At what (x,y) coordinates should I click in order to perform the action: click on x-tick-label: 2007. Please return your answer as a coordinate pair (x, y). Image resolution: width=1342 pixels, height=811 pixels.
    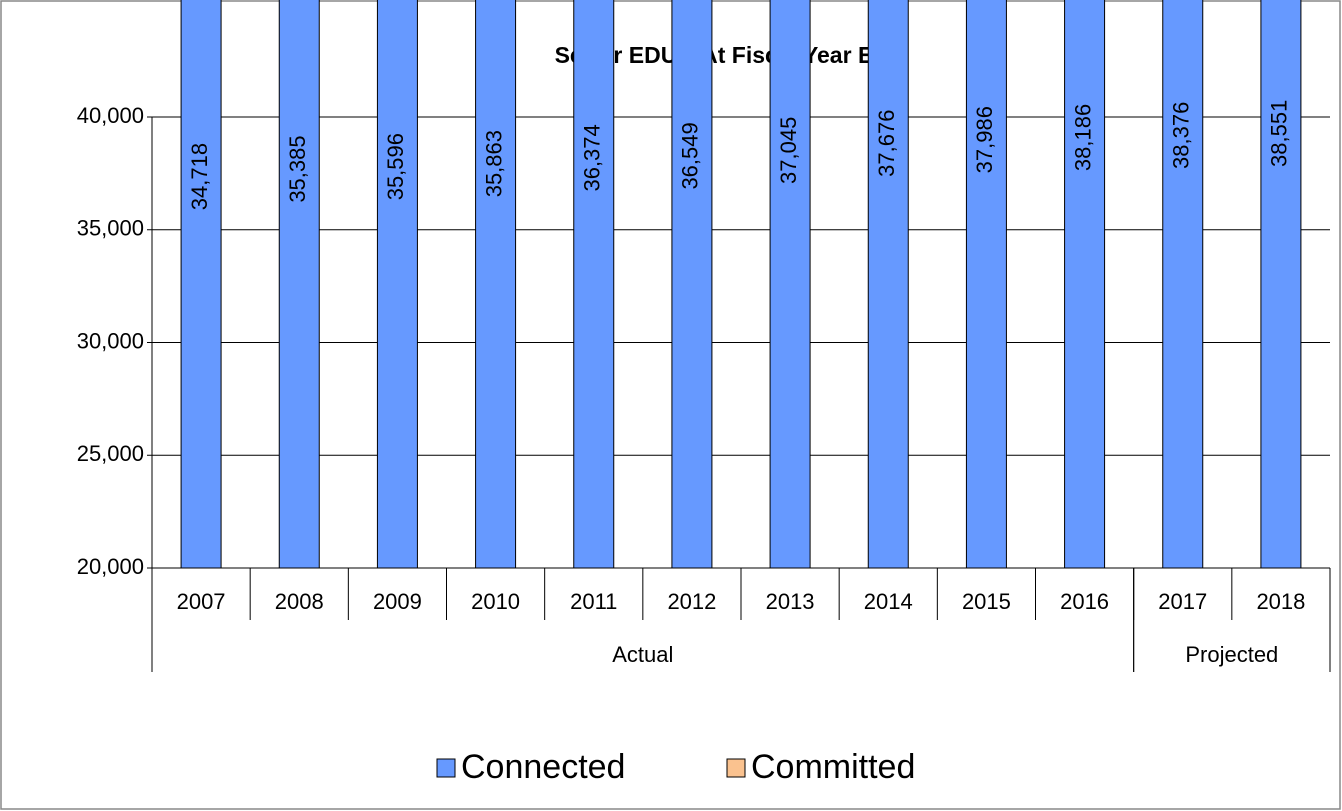
    Looking at the image, I should click on (201, 601).